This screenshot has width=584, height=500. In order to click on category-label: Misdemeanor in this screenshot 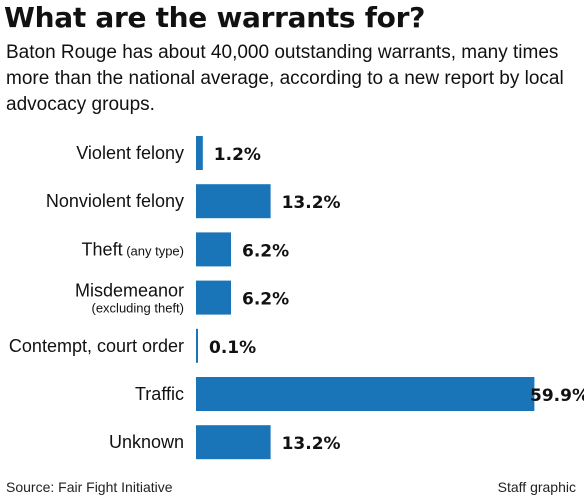, I will do `click(129, 291)`.